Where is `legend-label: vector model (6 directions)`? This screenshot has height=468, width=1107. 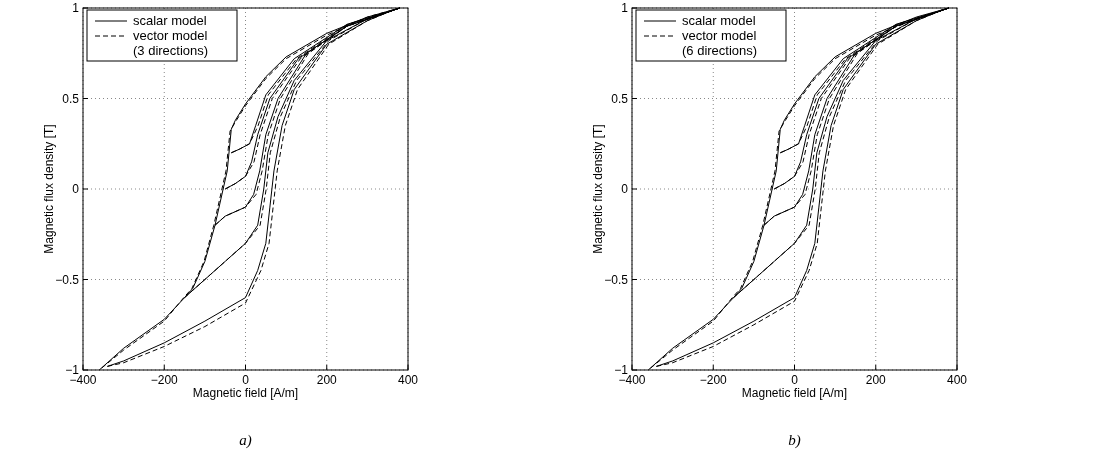
legend-label: vector model (6 directions) is located at coordinates (720, 43).